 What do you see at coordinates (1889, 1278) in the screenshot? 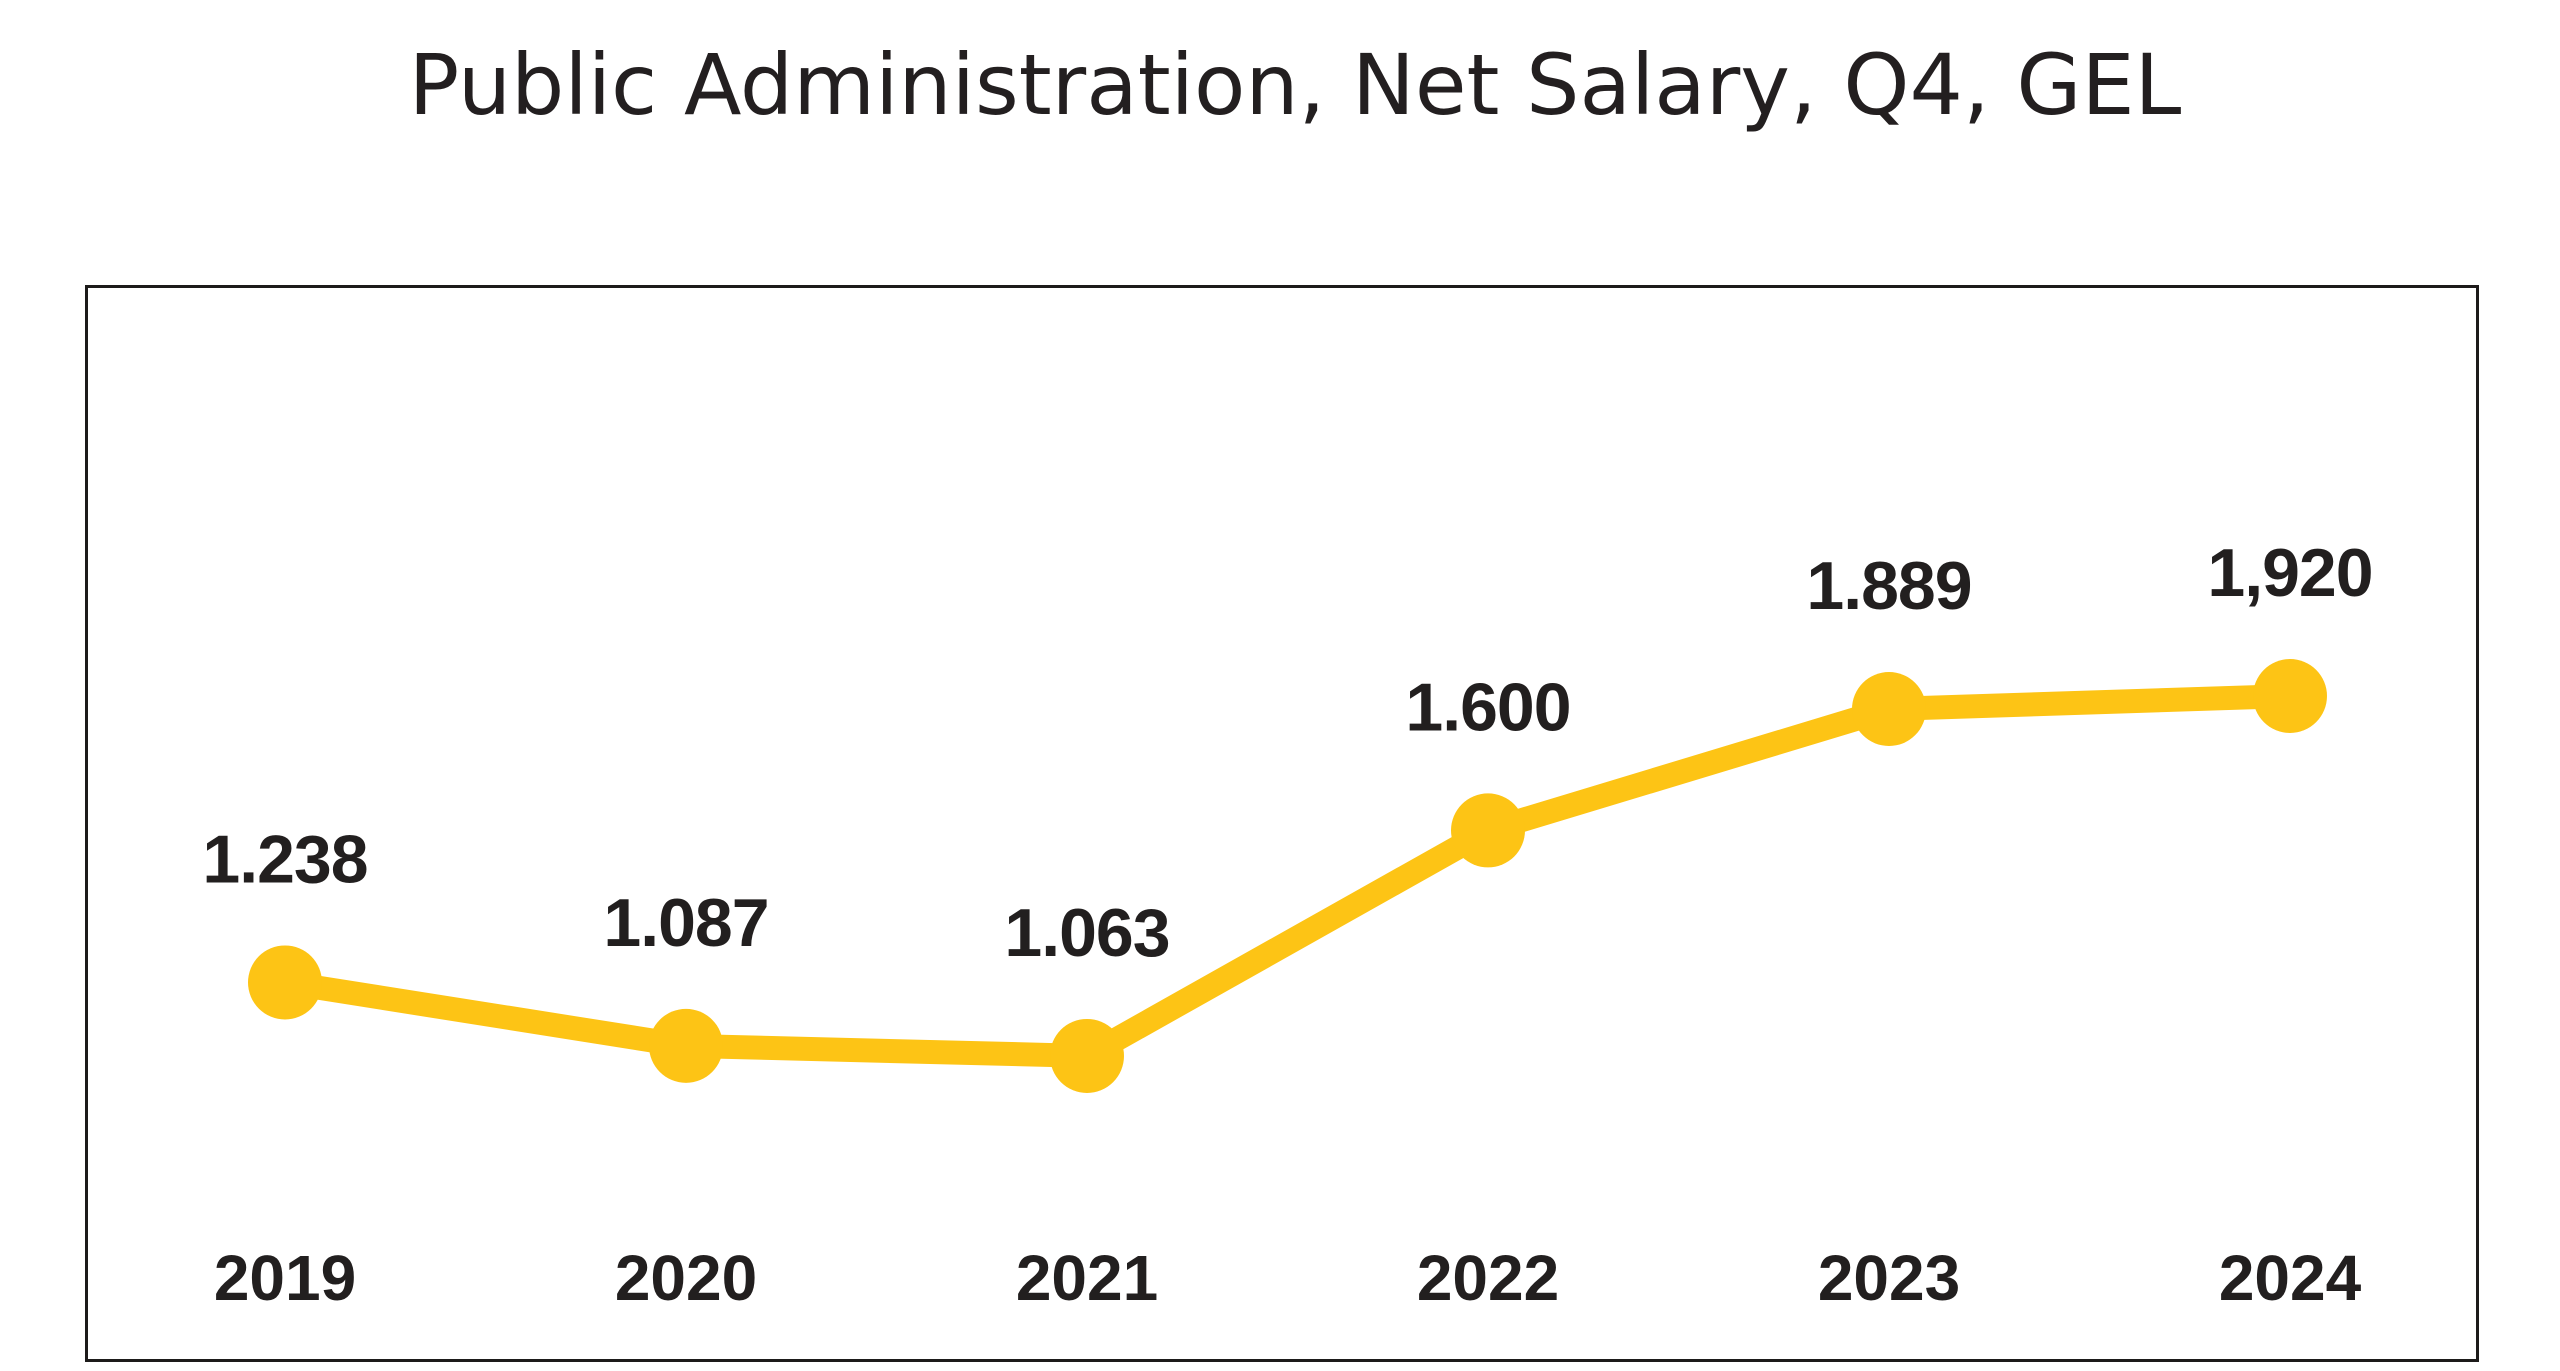
I see `x-tick-label-2023: 2023` at bounding box center [1889, 1278].